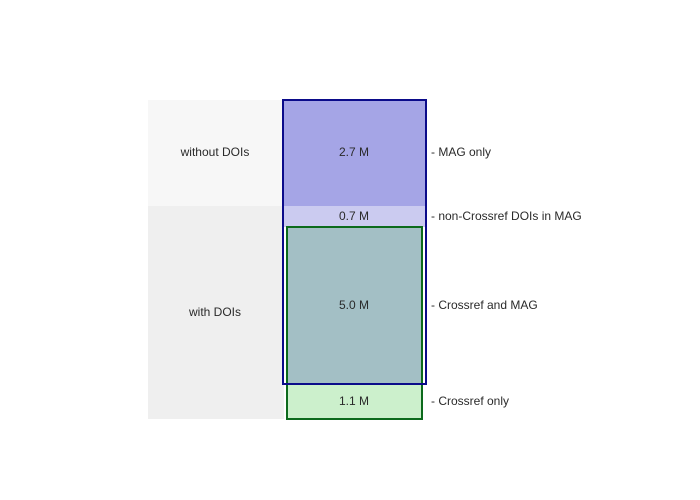 The height and width of the screenshot is (500, 700). Describe the element at coordinates (461, 152) in the screenshot. I see `description-mag-only: - MAG only` at that location.